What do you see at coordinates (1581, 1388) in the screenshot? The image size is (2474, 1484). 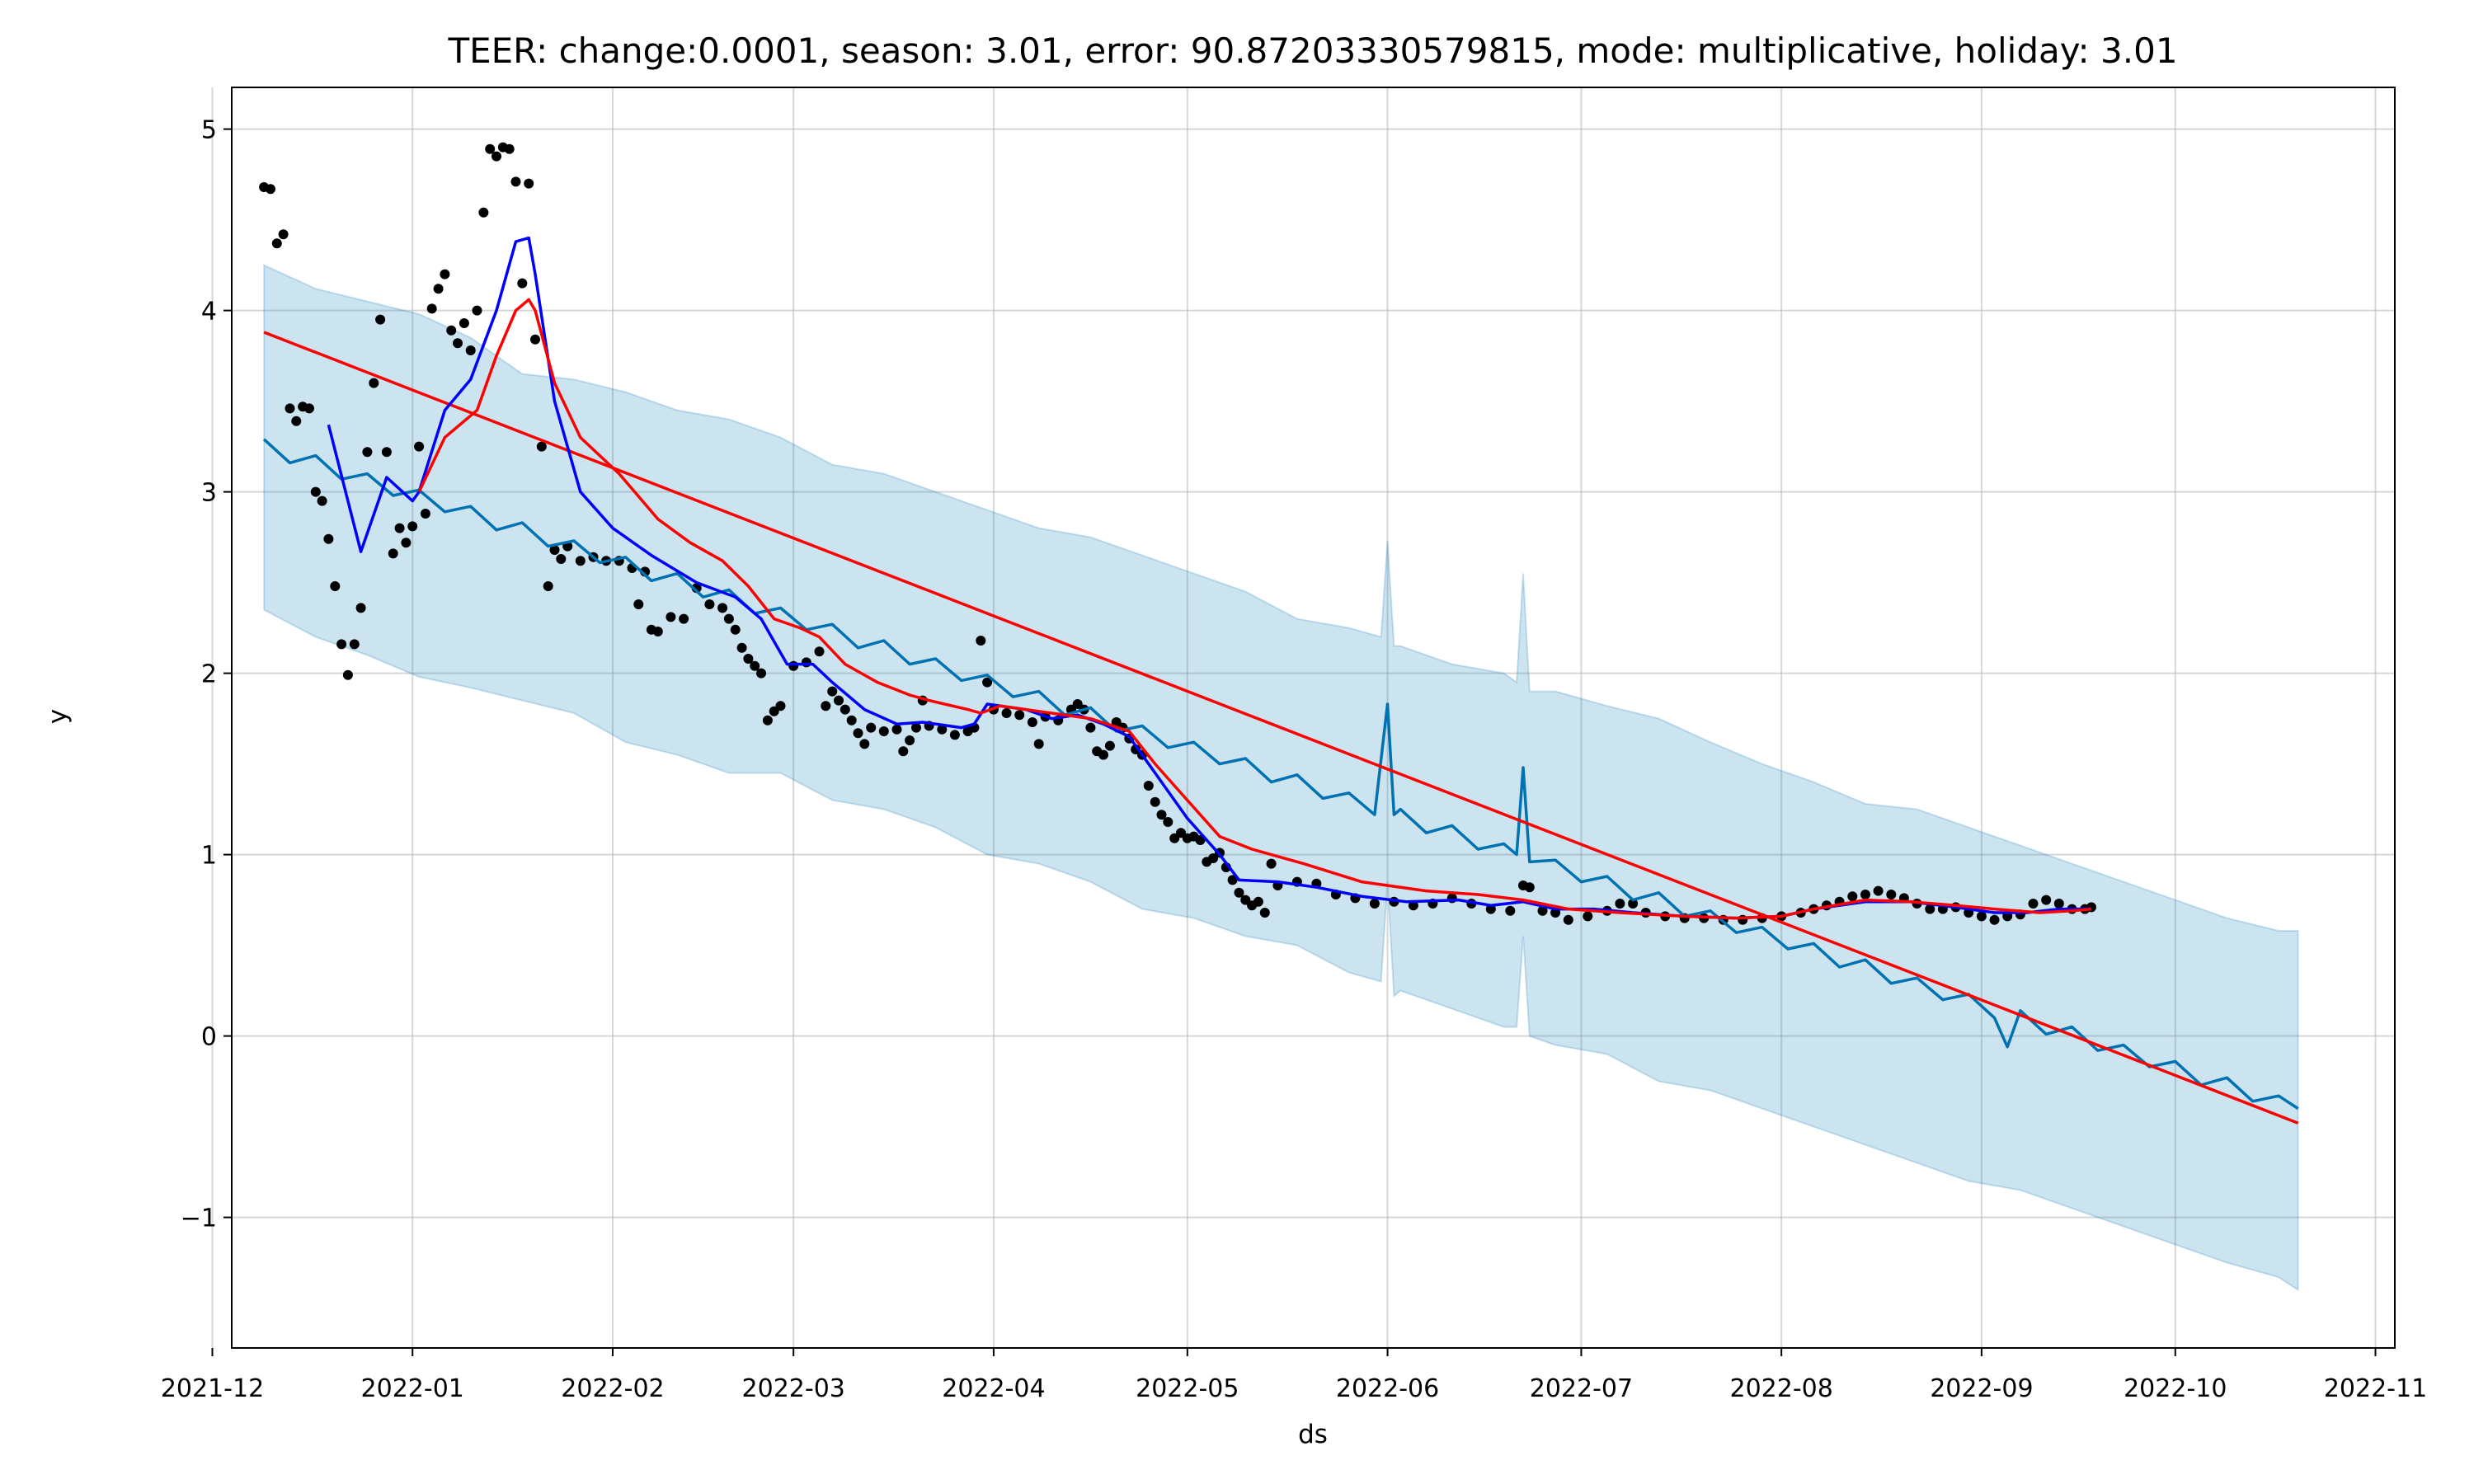 I see `x-tick-label: 2022-07` at bounding box center [1581, 1388].